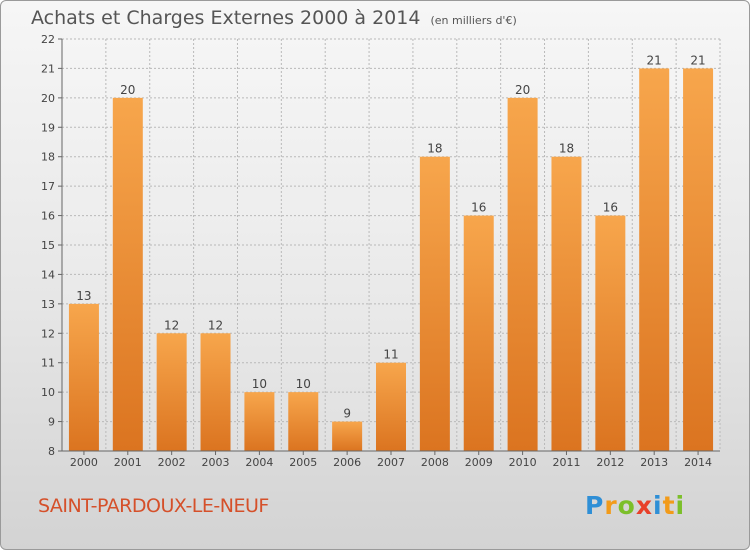 The height and width of the screenshot is (550, 750). I want to click on y-tick-label: 14, so click(48, 274).